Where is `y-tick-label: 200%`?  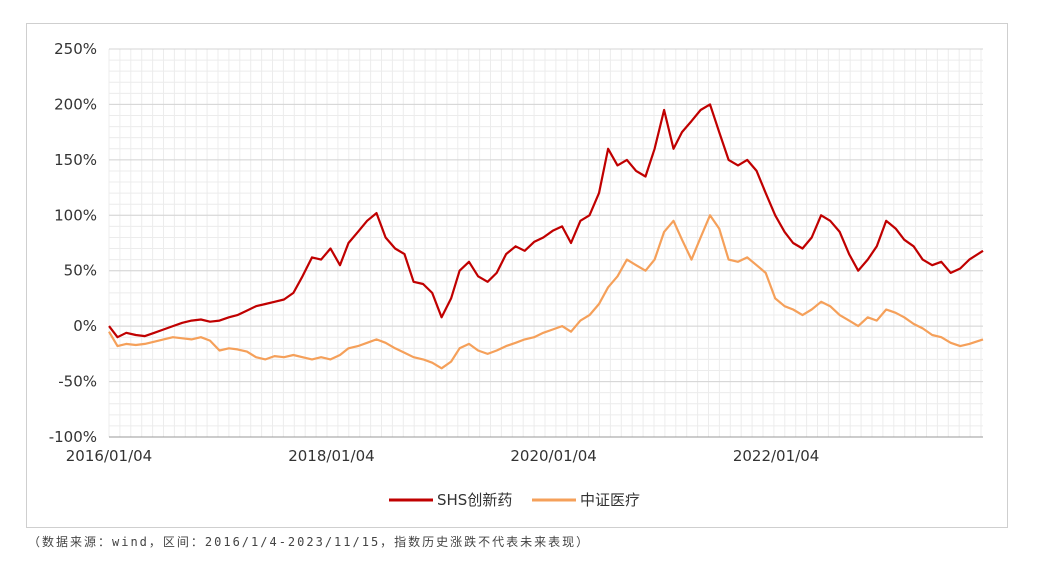
y-tick-label: 200% is located at coordinates (75, 104).